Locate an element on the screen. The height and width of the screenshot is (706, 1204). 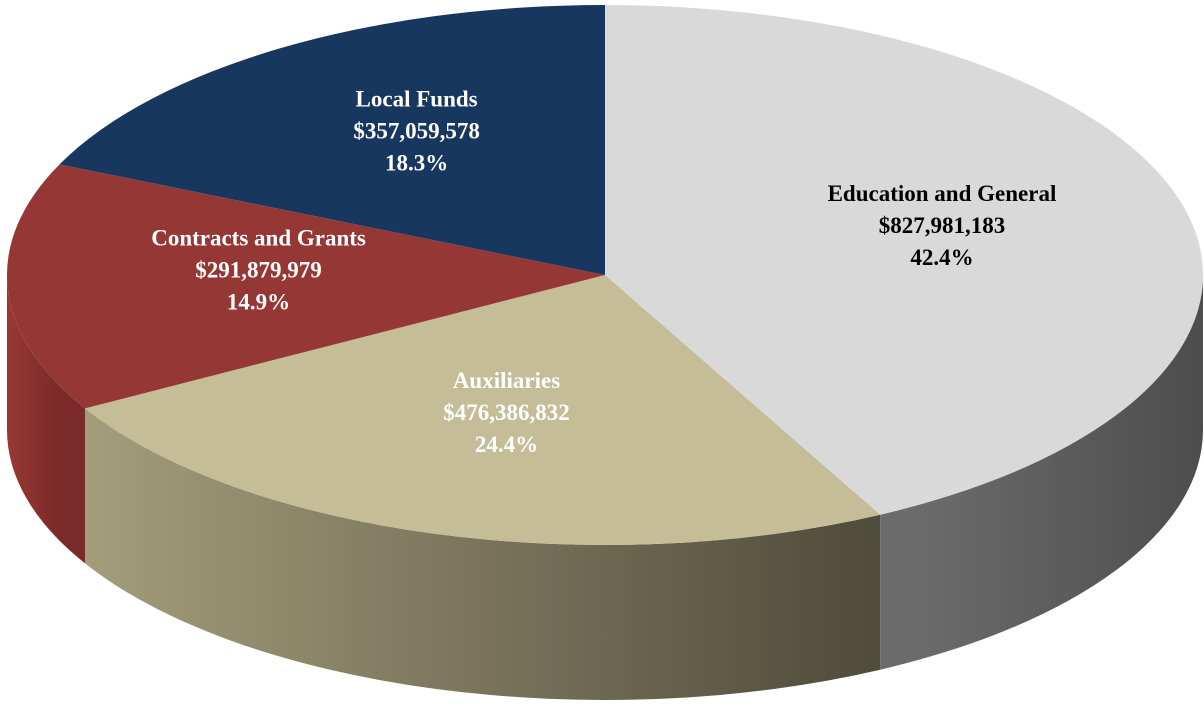
value-label: $476,386,832 is located at coordinates (506, 412).